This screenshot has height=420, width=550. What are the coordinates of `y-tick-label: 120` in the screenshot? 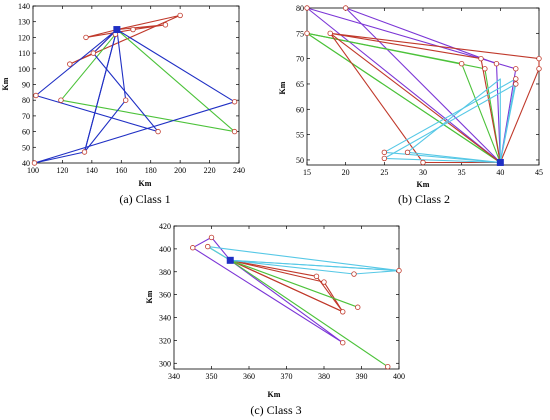 It's located at (24, 37).